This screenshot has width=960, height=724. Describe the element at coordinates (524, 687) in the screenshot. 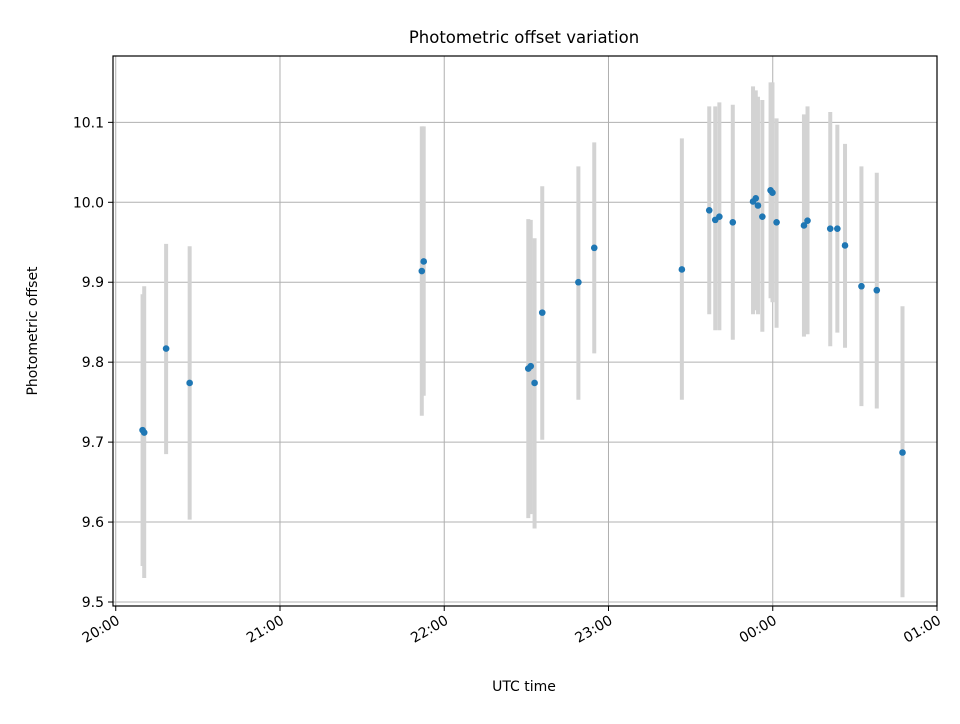

I see `x-axis-label: UTC time` at that location.